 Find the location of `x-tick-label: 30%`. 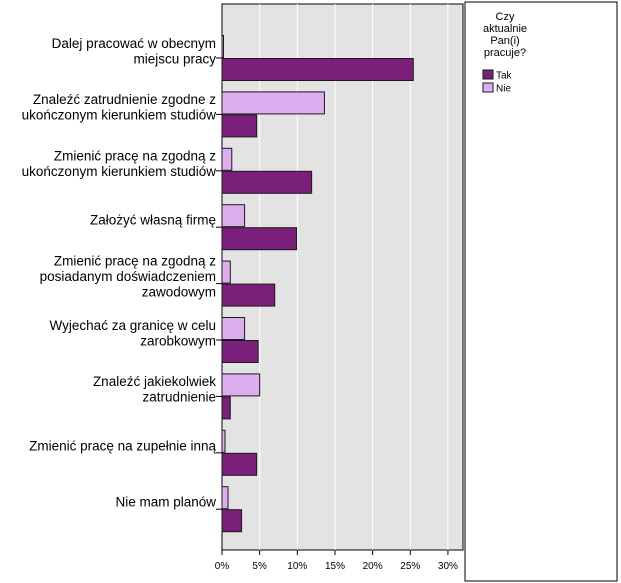

x-tick-label: 30% is located at coordinates (448, 566).